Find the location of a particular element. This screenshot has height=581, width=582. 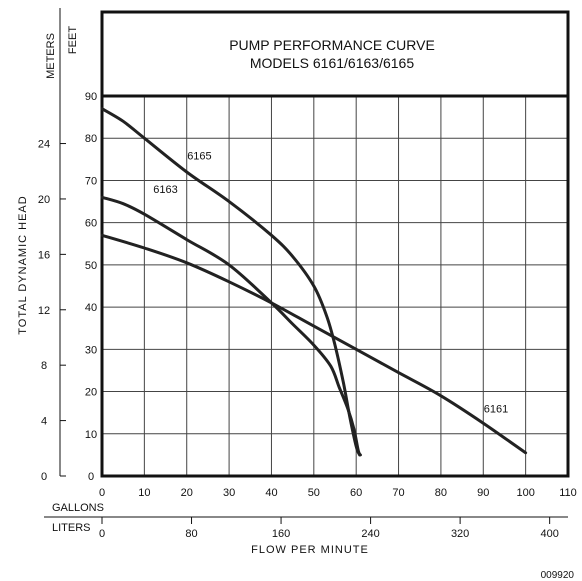

feet-tick-label: 90 is located at coordinates (91, 97).